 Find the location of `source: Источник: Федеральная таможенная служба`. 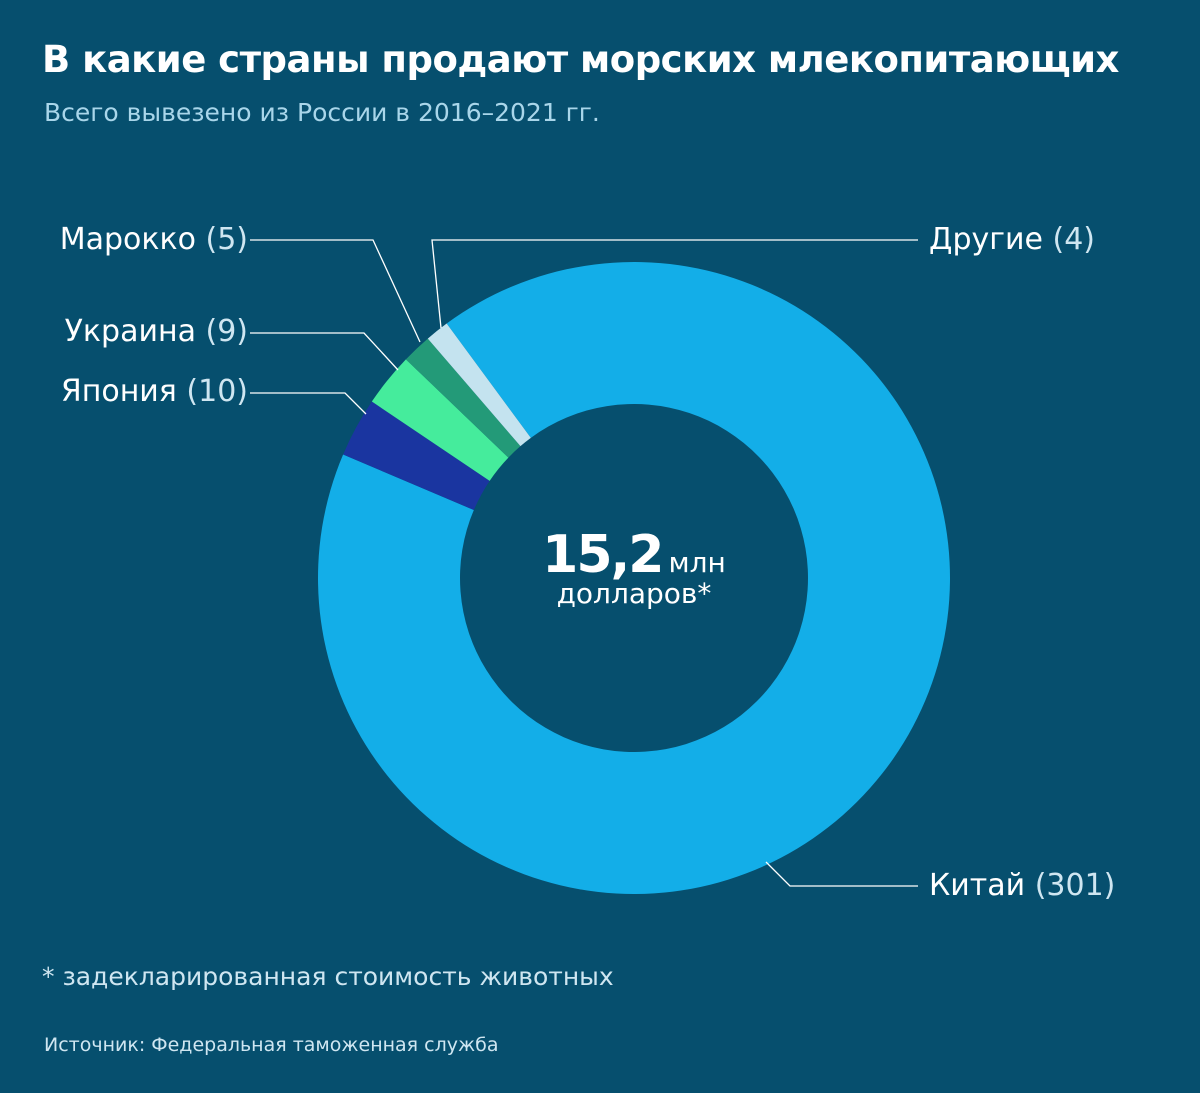

source: Источник: Федеральная таможенная служба is located at coordinates (271, 1045).